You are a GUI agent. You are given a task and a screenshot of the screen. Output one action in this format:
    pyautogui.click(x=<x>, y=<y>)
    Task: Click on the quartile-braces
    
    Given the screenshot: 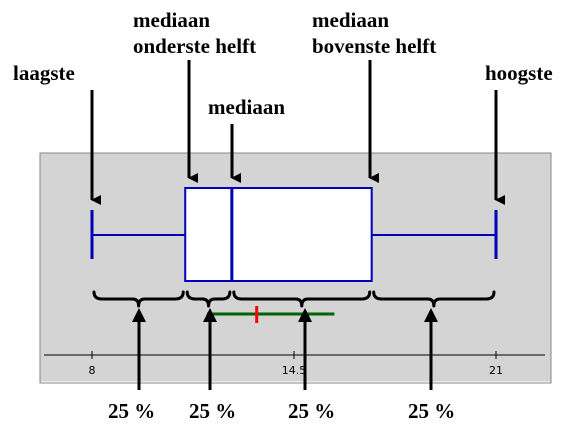 What is the action you would take?
    pyautogui.click(x=294, y=299)
    